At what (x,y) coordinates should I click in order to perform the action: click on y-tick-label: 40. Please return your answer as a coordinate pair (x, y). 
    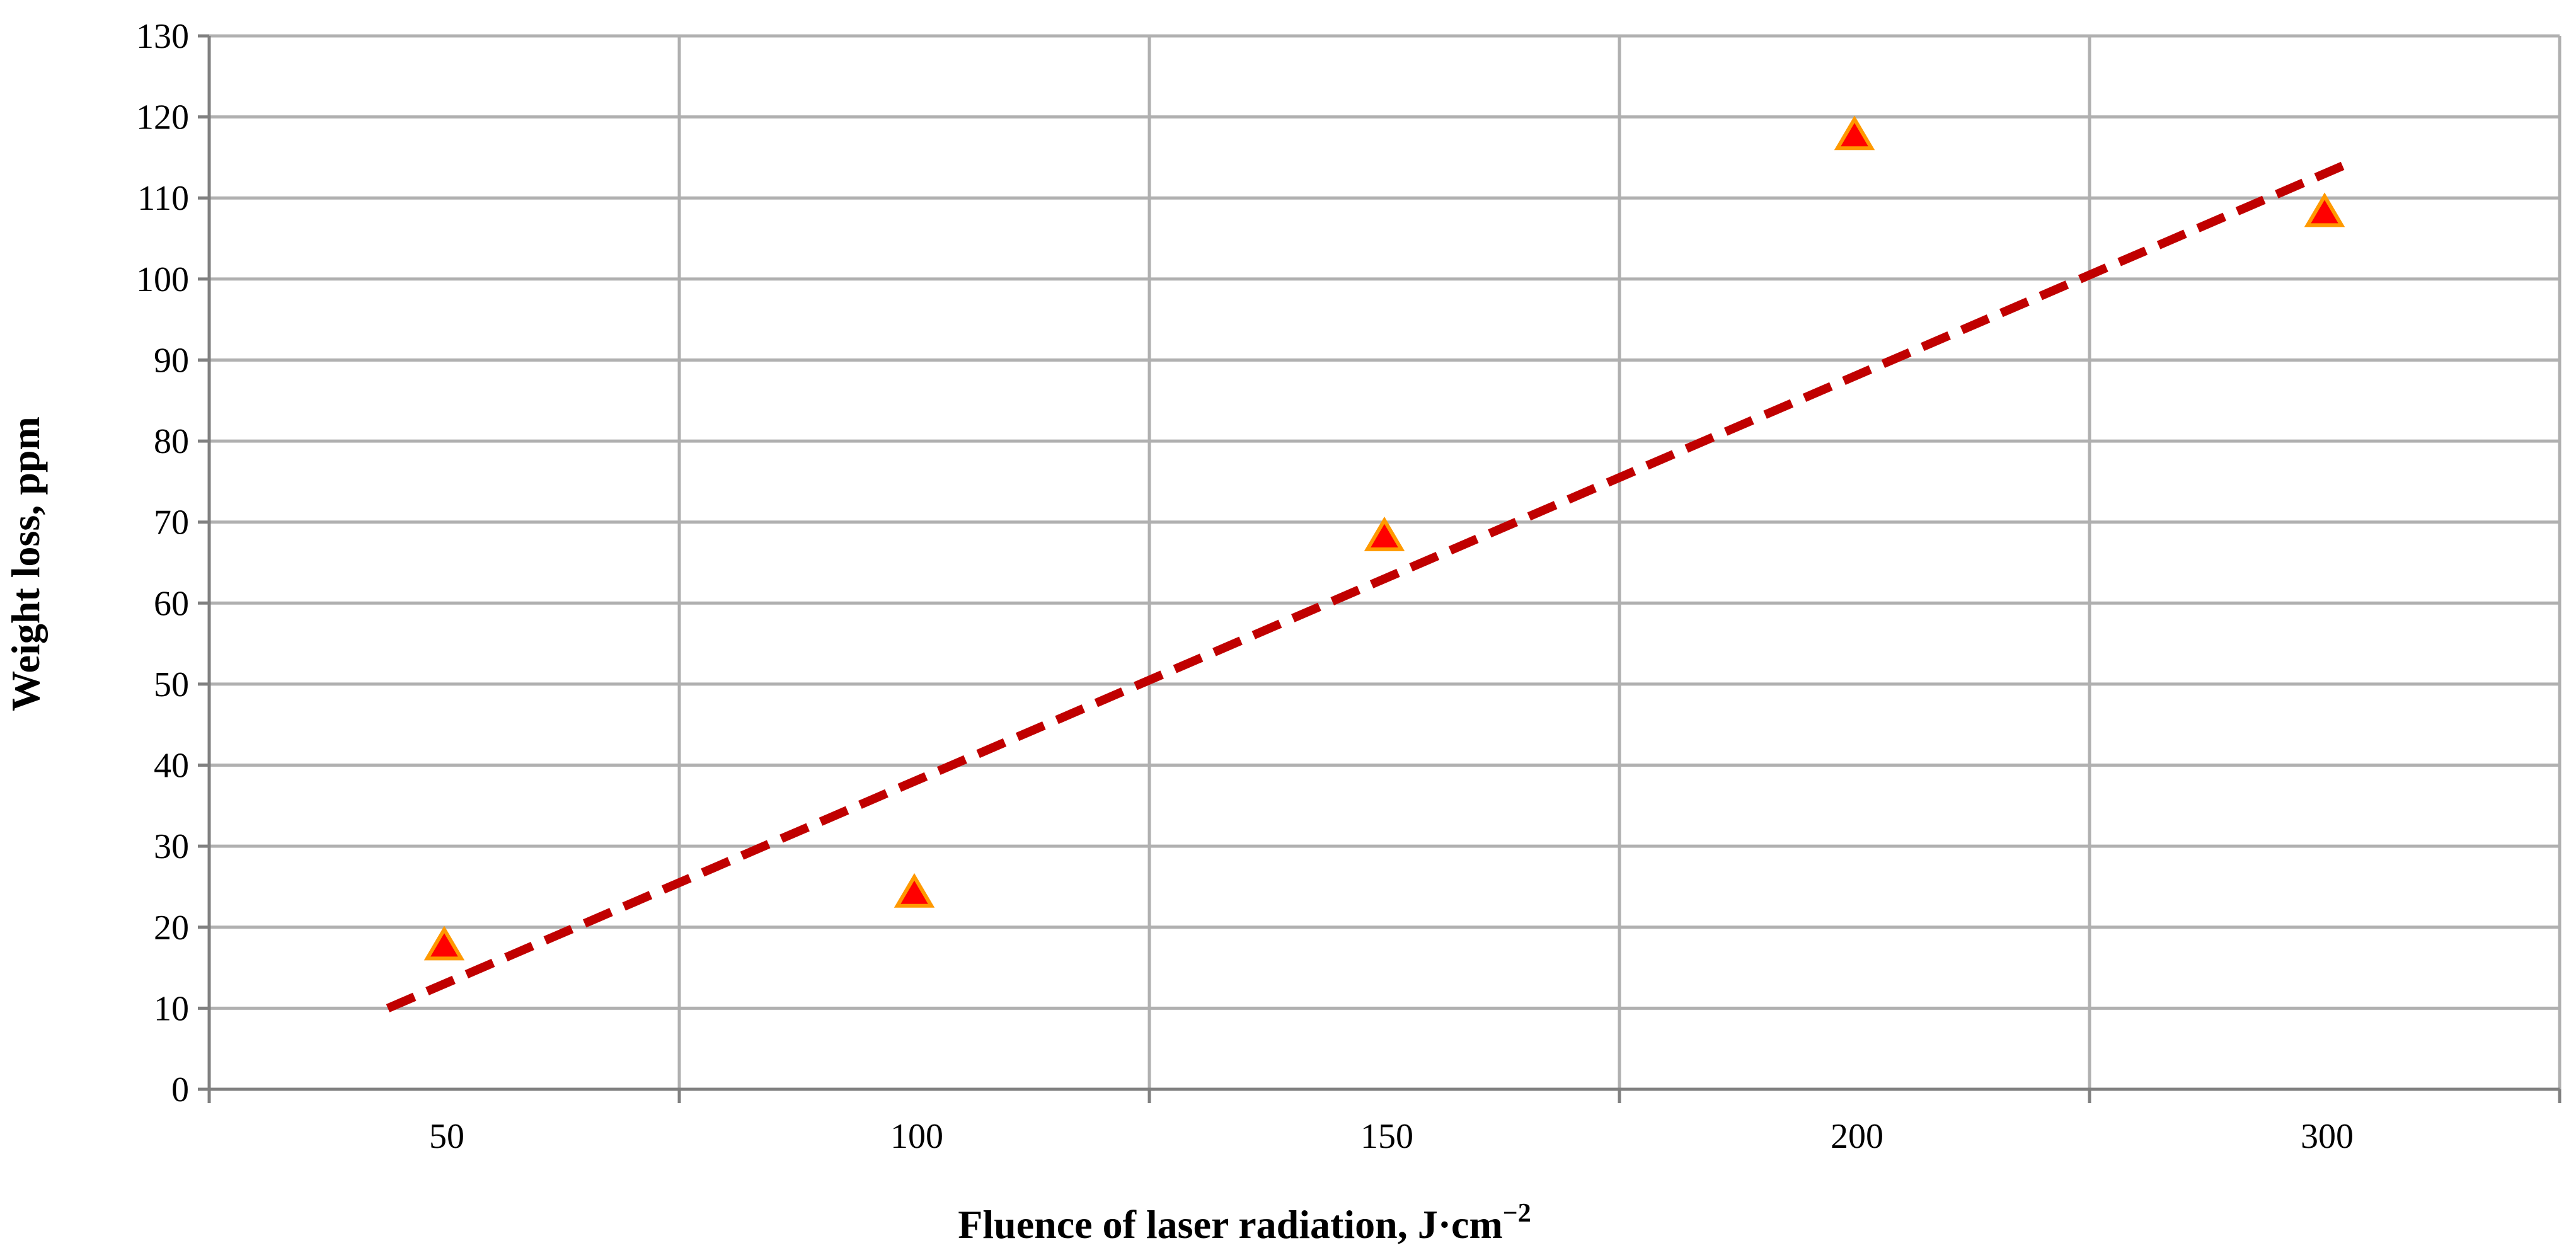
    Looking at the image, I should click on (171, 766).